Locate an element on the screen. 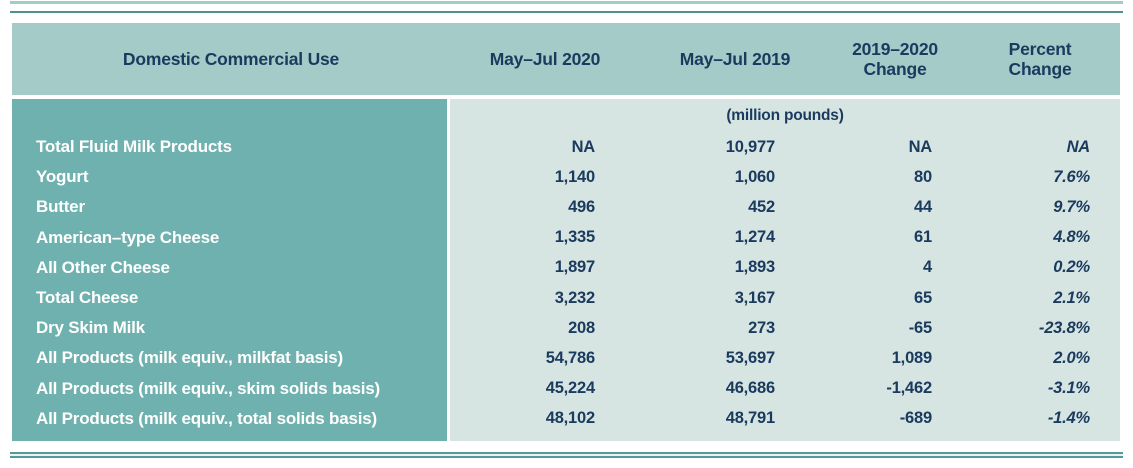 This screenshot has width=1133, height=468. label-column-spacer is located at coordinates (231, 115).